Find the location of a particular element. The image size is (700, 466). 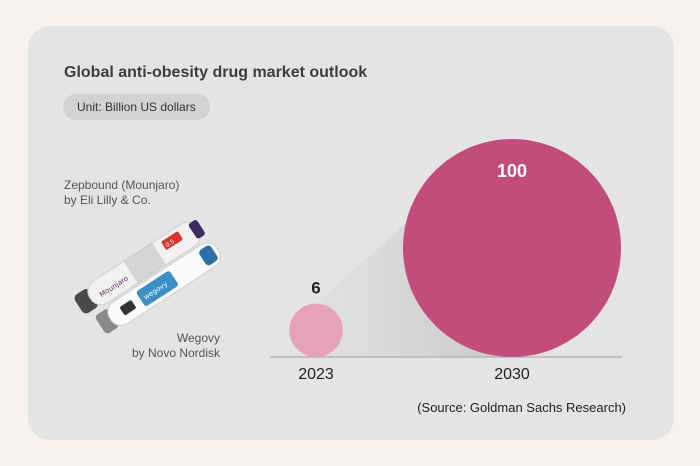

category-label-2023: 2023 is located at coordinates (316, 374).